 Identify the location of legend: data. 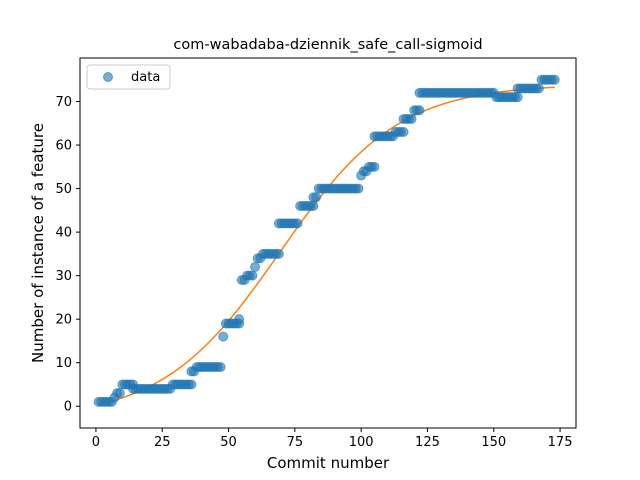
(128, 77).